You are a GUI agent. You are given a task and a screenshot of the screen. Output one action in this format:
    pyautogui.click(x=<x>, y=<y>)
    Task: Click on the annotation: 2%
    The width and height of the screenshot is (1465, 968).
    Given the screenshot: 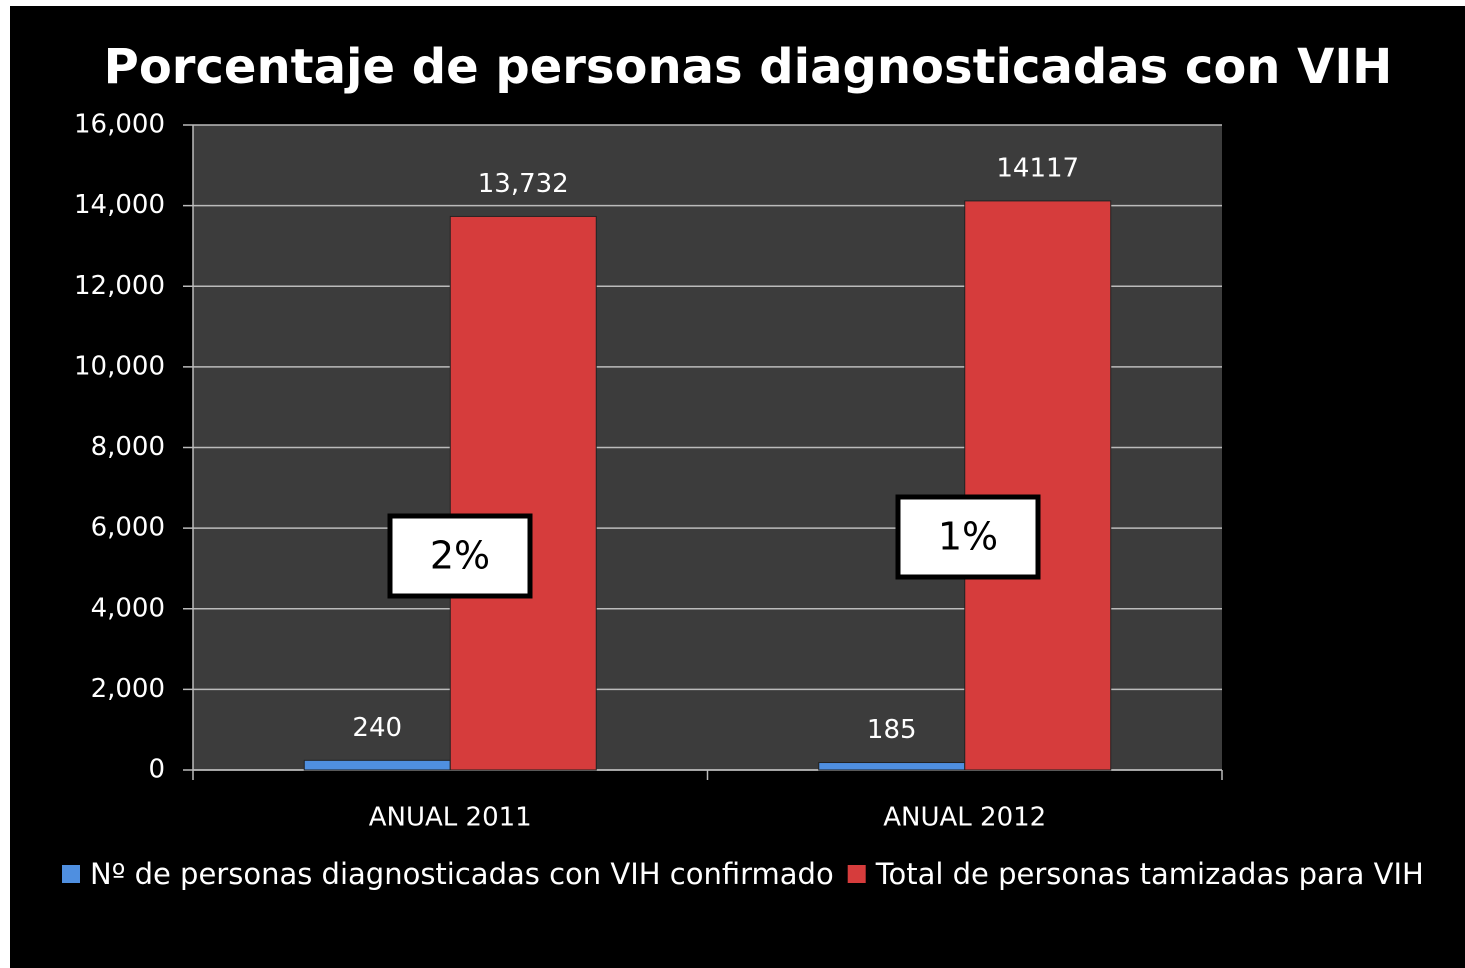 What is the action you would take?
    pyautogui.click(x=460, y=556)
    